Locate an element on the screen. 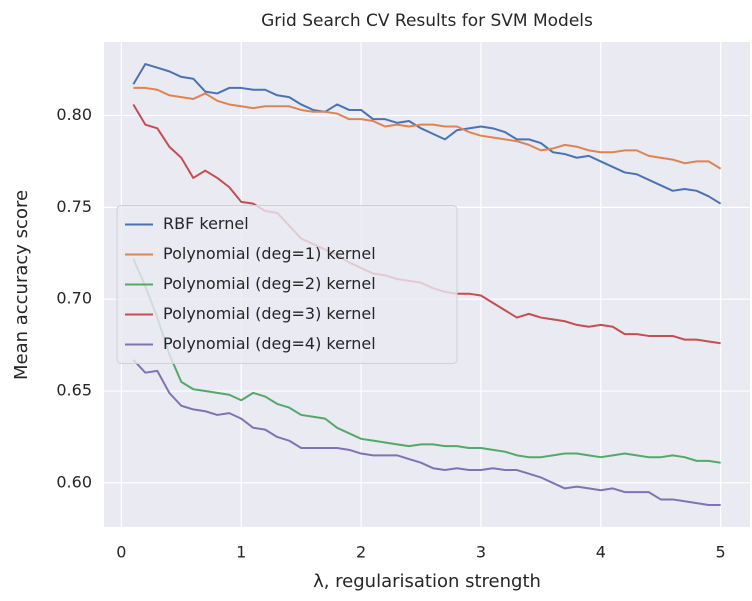 Image resolution: width=752 pixels, height=601 pixels. legend-label: Polynomial (deg=2) kernel is located at coordinates (269, 283).